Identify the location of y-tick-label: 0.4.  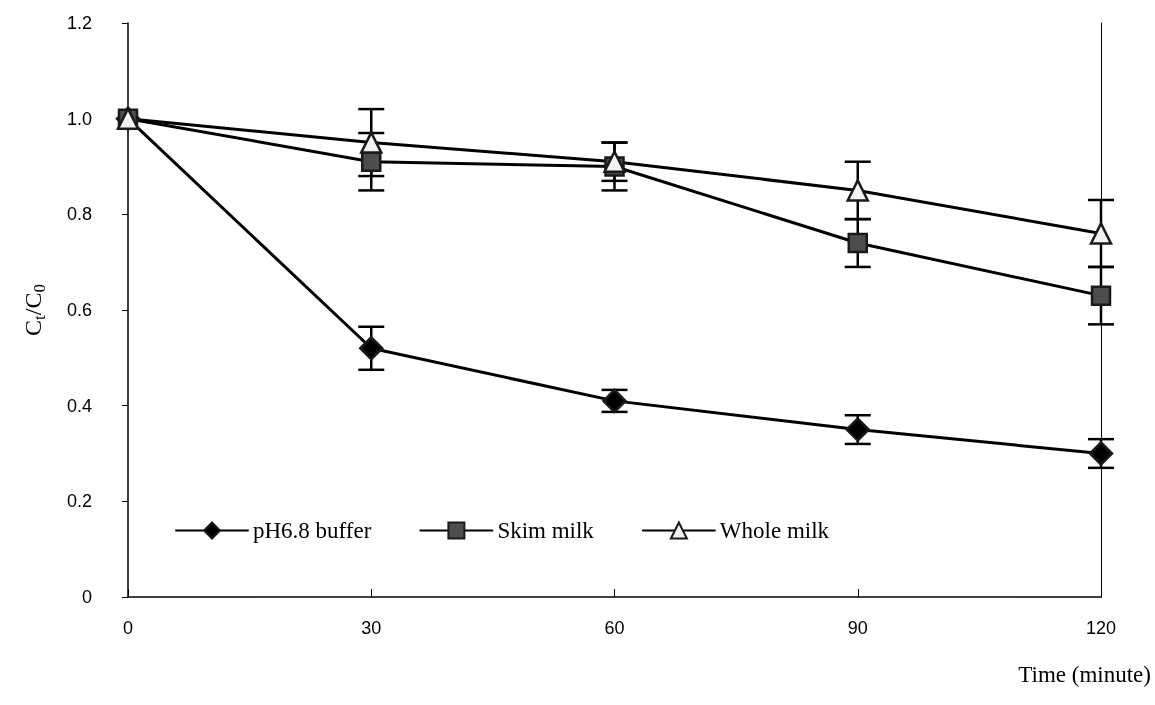
(79, 405).